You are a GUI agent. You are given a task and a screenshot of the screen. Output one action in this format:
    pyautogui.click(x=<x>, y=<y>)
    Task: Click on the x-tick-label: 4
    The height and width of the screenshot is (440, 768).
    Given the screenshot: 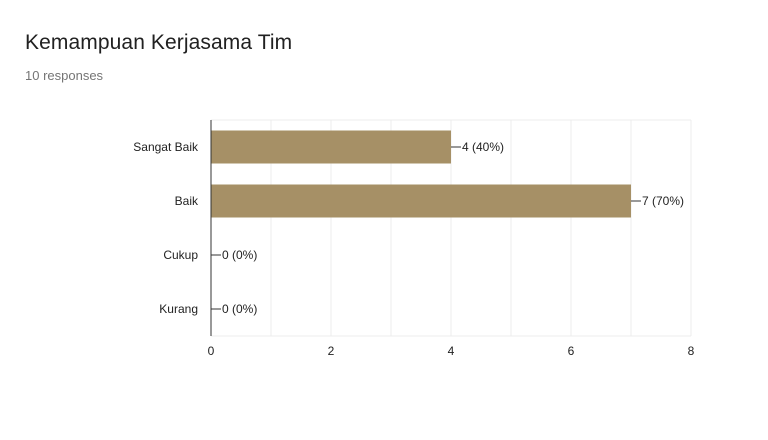 What is the action you would take?
    pyautogui.click(x=451, y=351)
    